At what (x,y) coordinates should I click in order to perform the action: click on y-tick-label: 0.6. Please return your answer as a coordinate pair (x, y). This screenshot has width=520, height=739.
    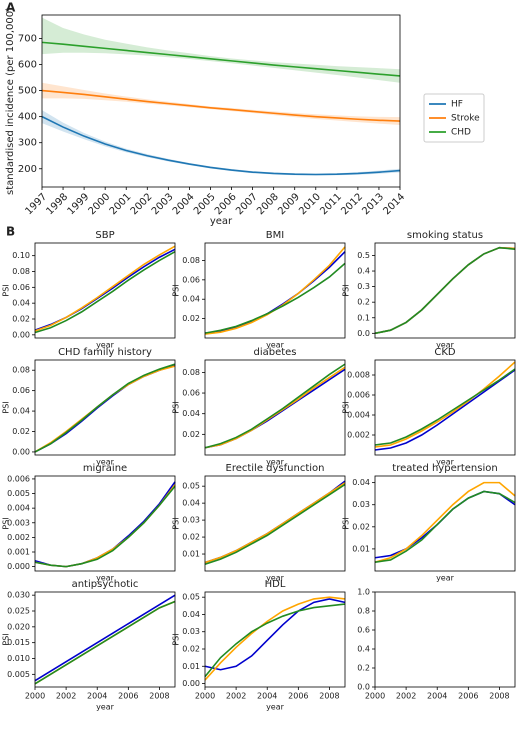
    Looking at the image, I should click on (363, 630).